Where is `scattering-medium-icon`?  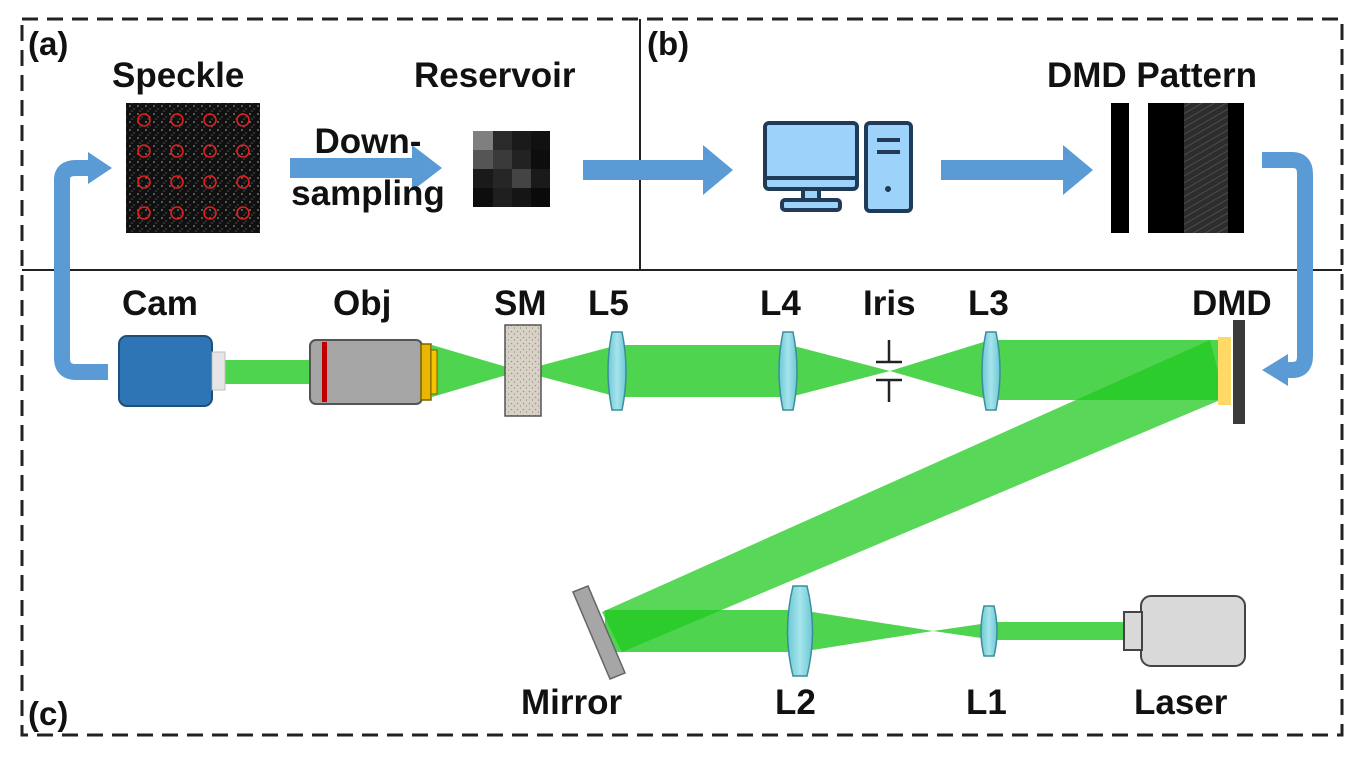
scattering-medium-icon is located at coordinates (523, 370).